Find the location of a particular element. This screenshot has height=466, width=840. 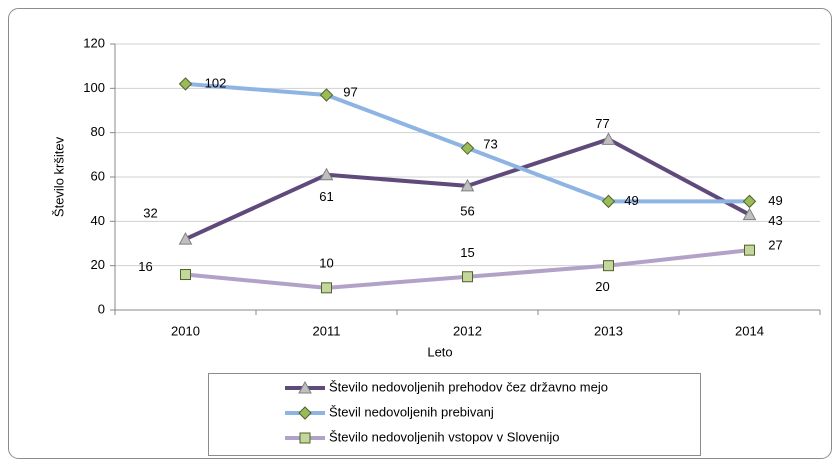

x-tick-label: 2014 is located at coordinates (749, 330).